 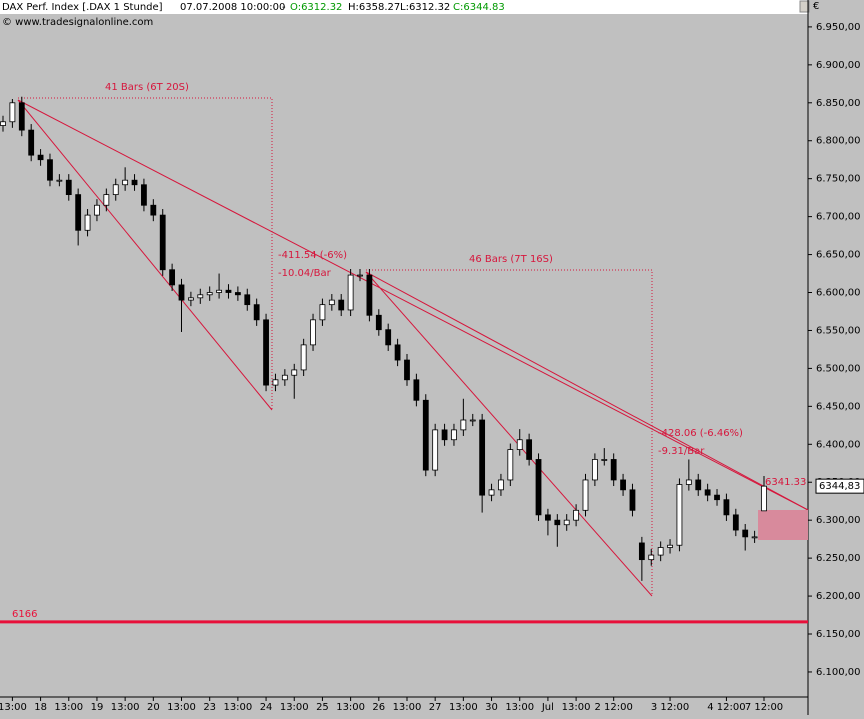 I want to click on x-tick-label: 25, so click(x=322, y=707).